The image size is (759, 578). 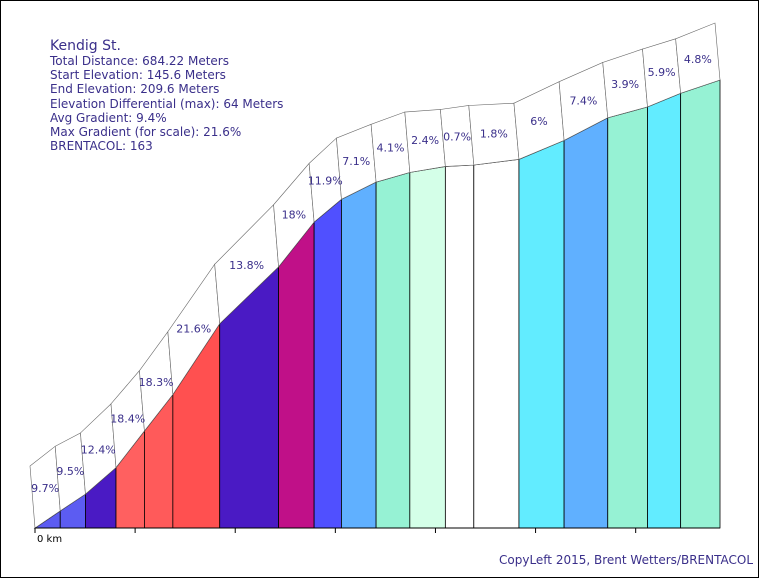 I want to click on gradient-label: 2.4%, so click(x=425, y=140).